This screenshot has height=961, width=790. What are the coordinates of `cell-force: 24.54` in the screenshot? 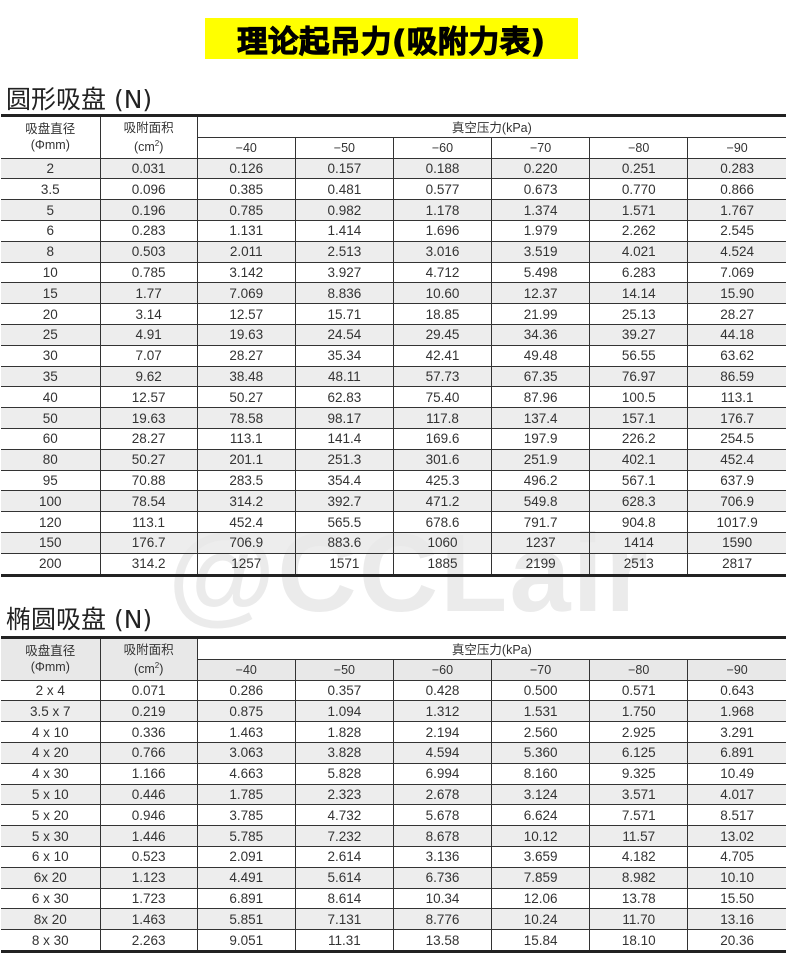 It's located at (344, 334).